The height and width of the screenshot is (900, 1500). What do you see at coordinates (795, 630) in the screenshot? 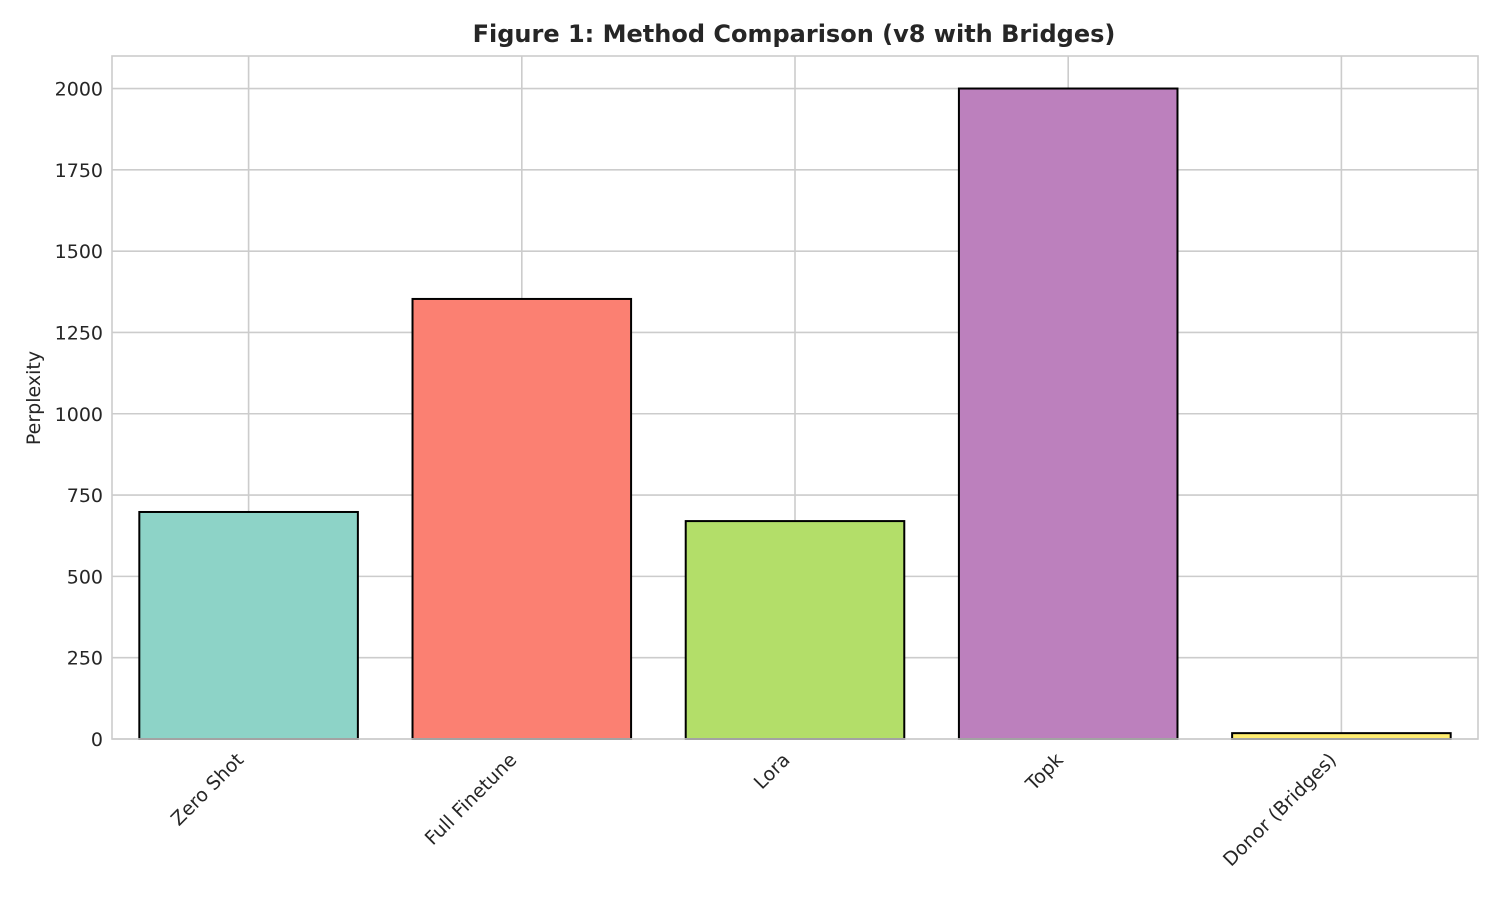
I see `bar-lora` at bounding box center [795, 630].